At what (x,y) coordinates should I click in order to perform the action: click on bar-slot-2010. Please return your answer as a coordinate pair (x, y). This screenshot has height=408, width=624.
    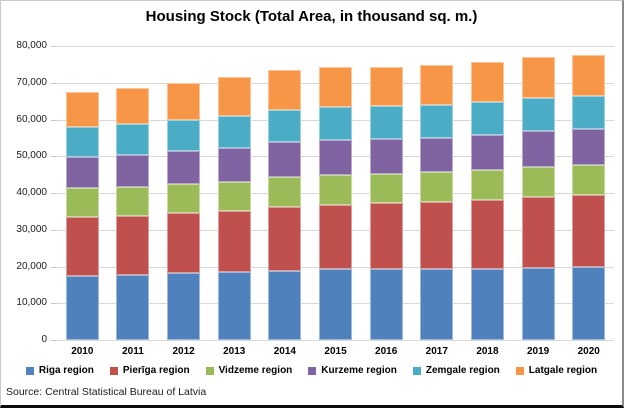
    Looking at the image, I should click on (82, 193).